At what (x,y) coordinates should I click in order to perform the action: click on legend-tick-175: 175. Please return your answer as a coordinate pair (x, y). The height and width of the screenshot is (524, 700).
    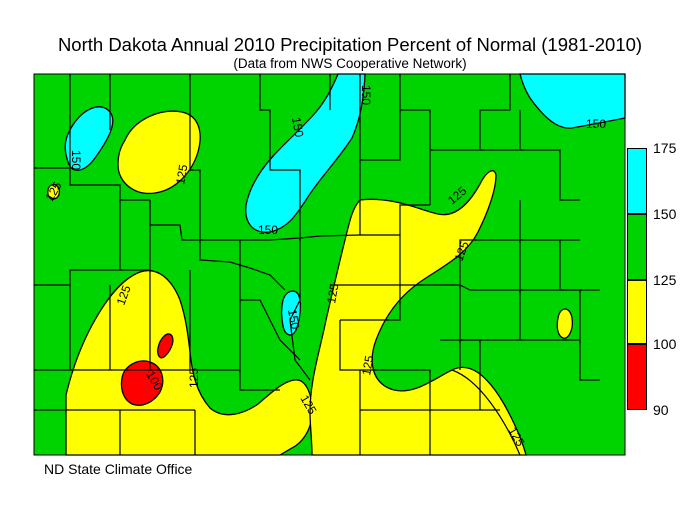
    Looking at the image, I should click on (665, 148).